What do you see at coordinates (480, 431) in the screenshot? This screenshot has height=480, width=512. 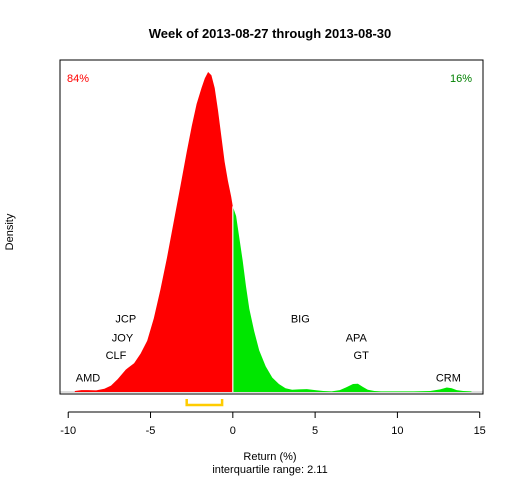 I see `x-tick-label: 15` at bounding box center [480, 431].